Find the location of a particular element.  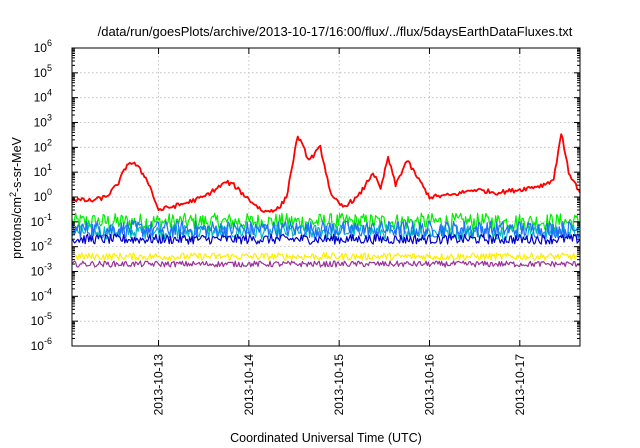

x-tick-label: 2013-10-14 is located at coordinates (249, 385).